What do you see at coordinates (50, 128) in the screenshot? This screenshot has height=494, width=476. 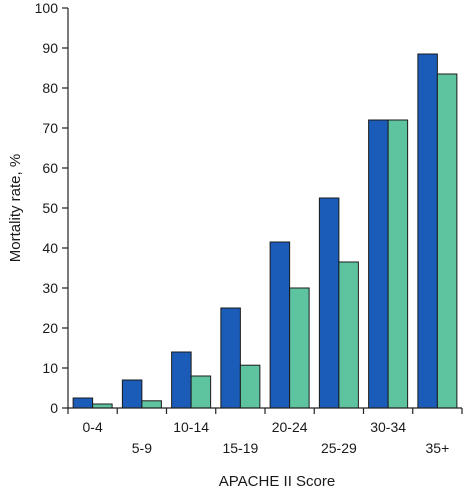 I see `y-tick-label: 70` at bounding box center [50, 128].